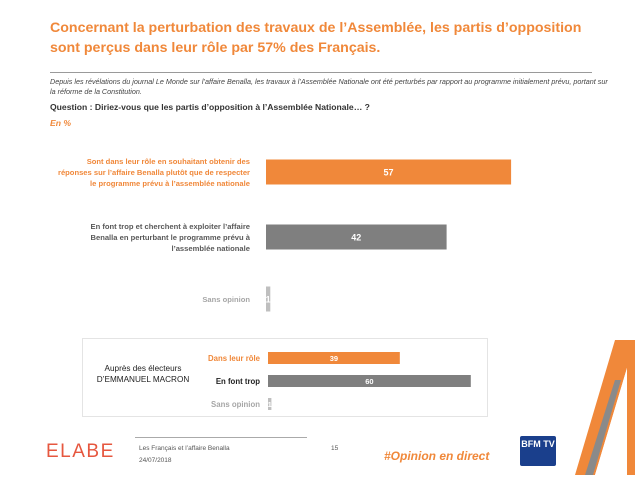  I want to click on study-name: Les Français et l’affaire Benalla, so click(184, 448).